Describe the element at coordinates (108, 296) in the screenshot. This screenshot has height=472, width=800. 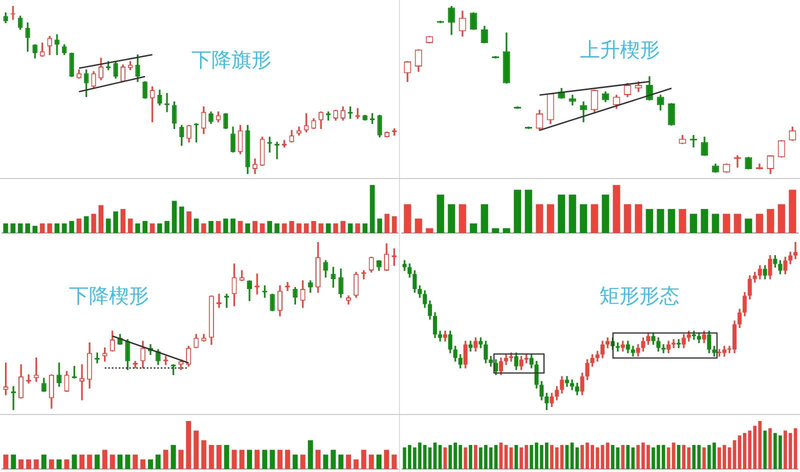
I see `annotation: 下降楔形` at that location.